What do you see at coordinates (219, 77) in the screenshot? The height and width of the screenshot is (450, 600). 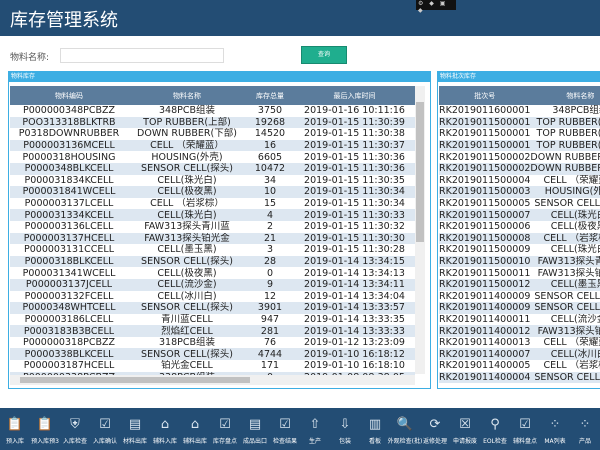 I see `panel-title: 物料库存` at bounding box center [219, 77].